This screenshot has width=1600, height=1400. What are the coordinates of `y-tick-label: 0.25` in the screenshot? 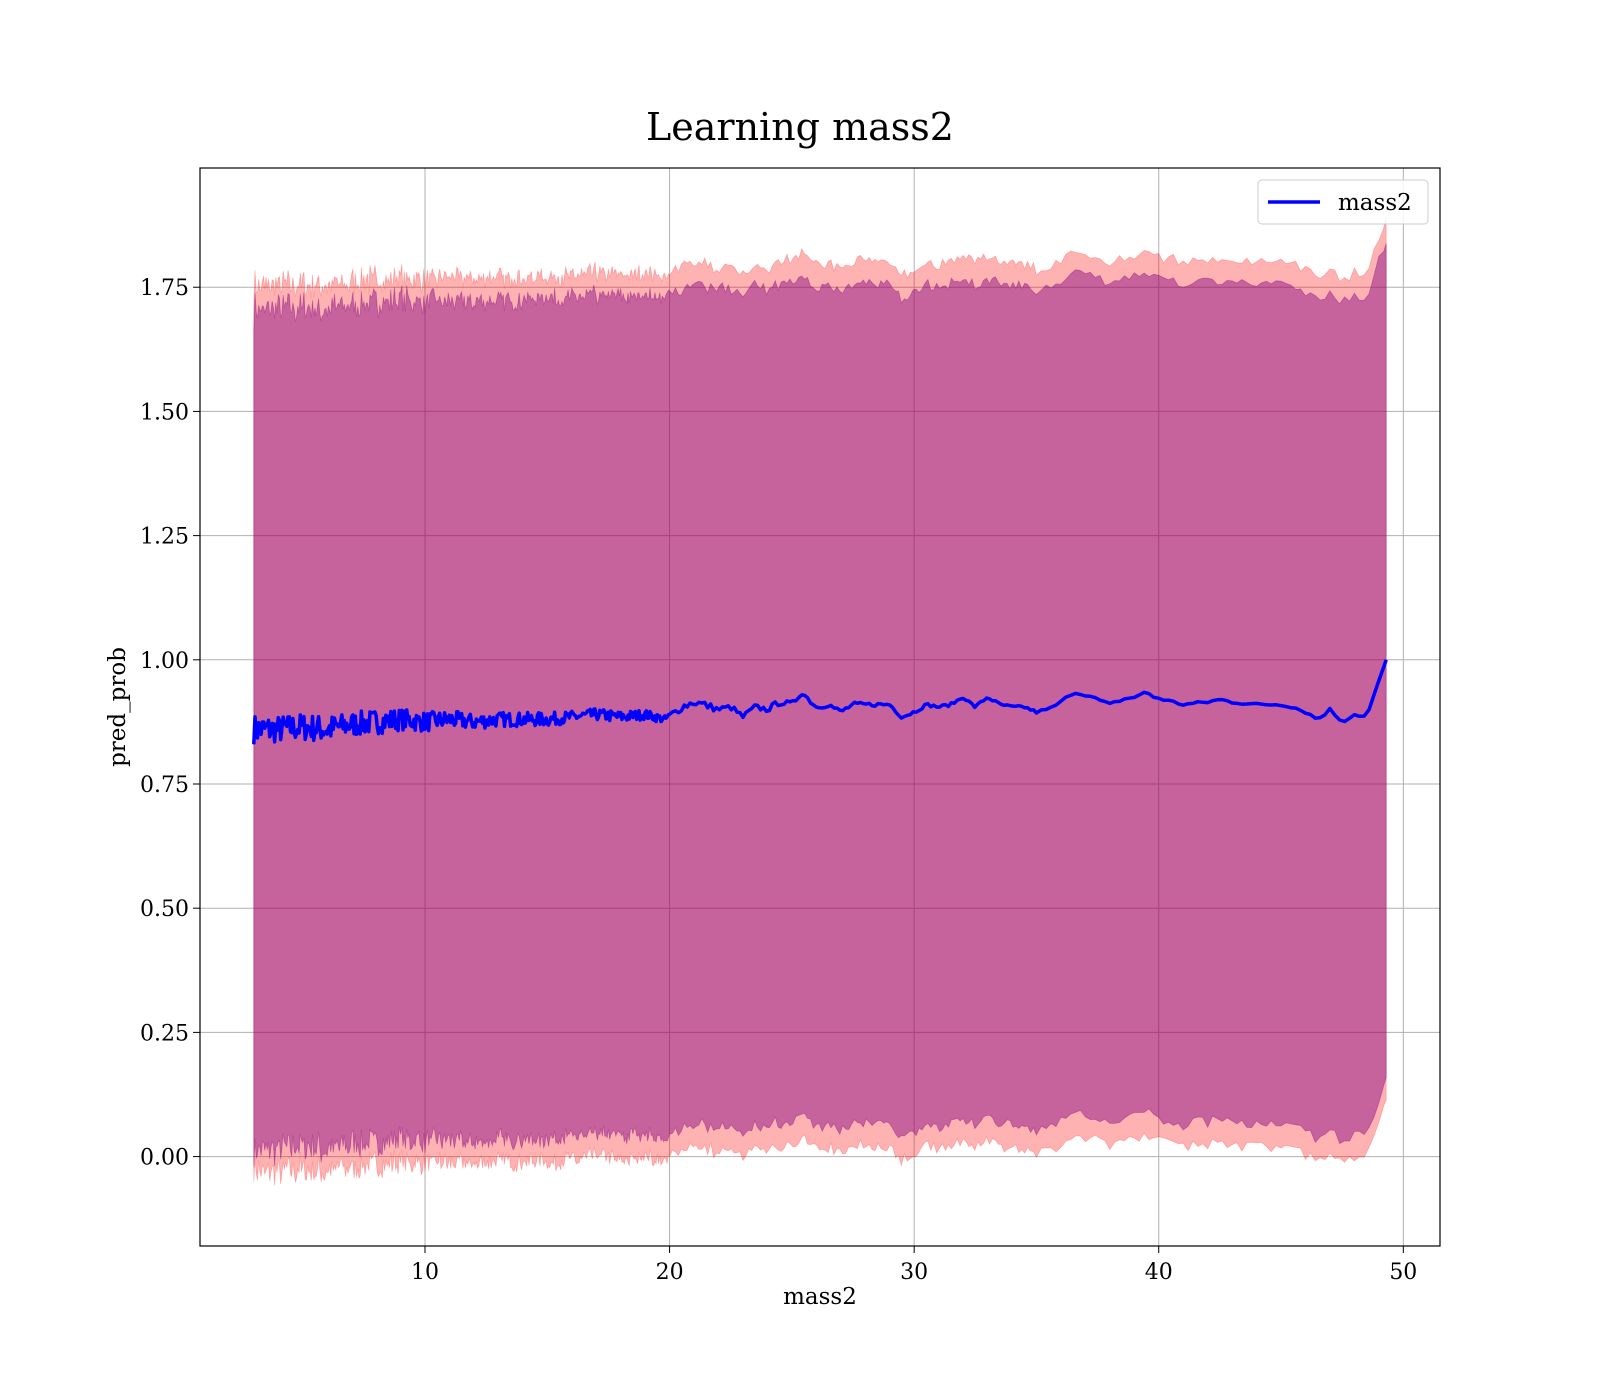 It's located at (164, 1033).